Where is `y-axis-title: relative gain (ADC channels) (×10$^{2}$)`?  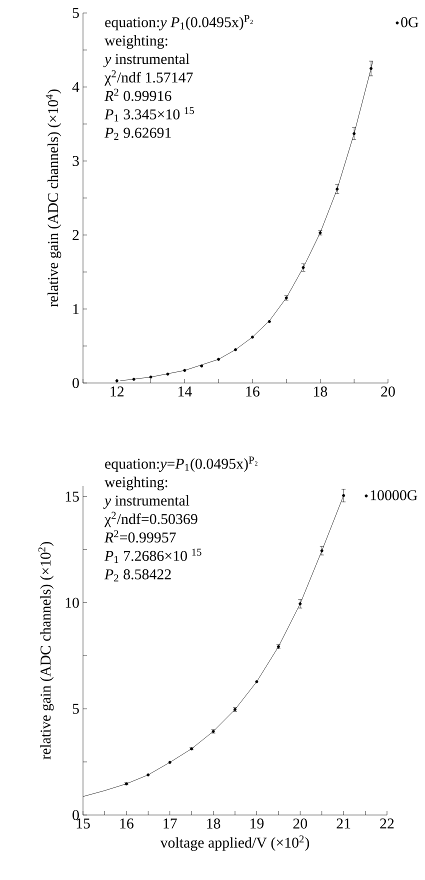
y-axis-title: relative gain (ADC channels) (×10$^{2}$) is located at coordinates (46, 651).